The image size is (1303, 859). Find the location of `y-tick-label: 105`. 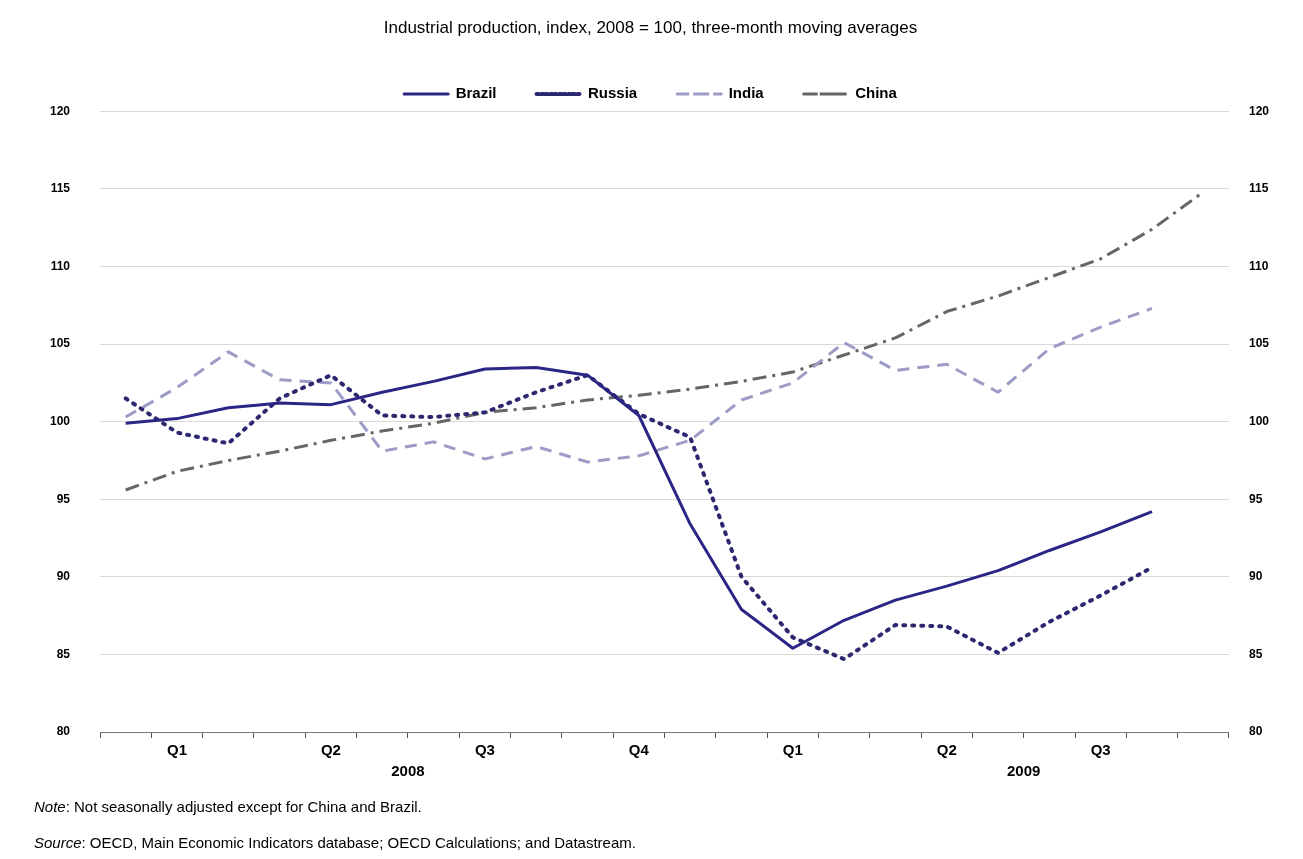

y-tick-label: 105 is located at coordinates (60, 343).